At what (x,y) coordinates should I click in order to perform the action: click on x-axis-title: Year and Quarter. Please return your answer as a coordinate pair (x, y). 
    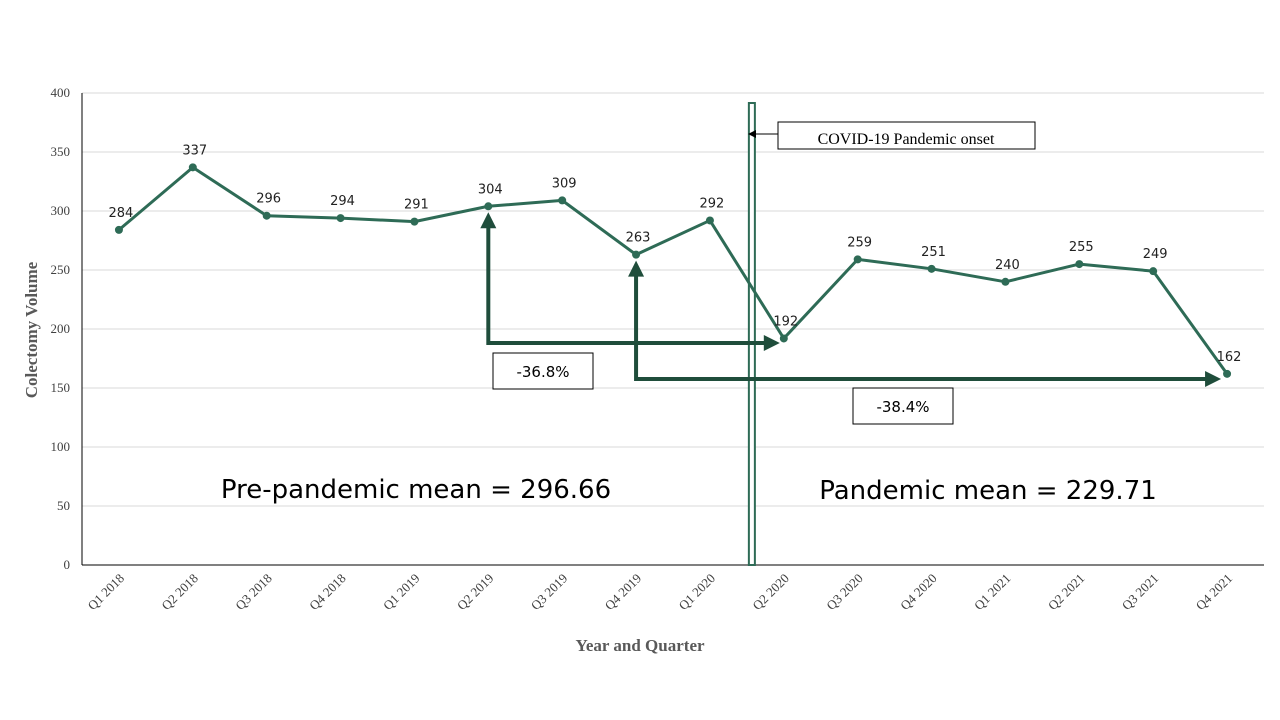
    Looking at the image, I should click on (640, 645).